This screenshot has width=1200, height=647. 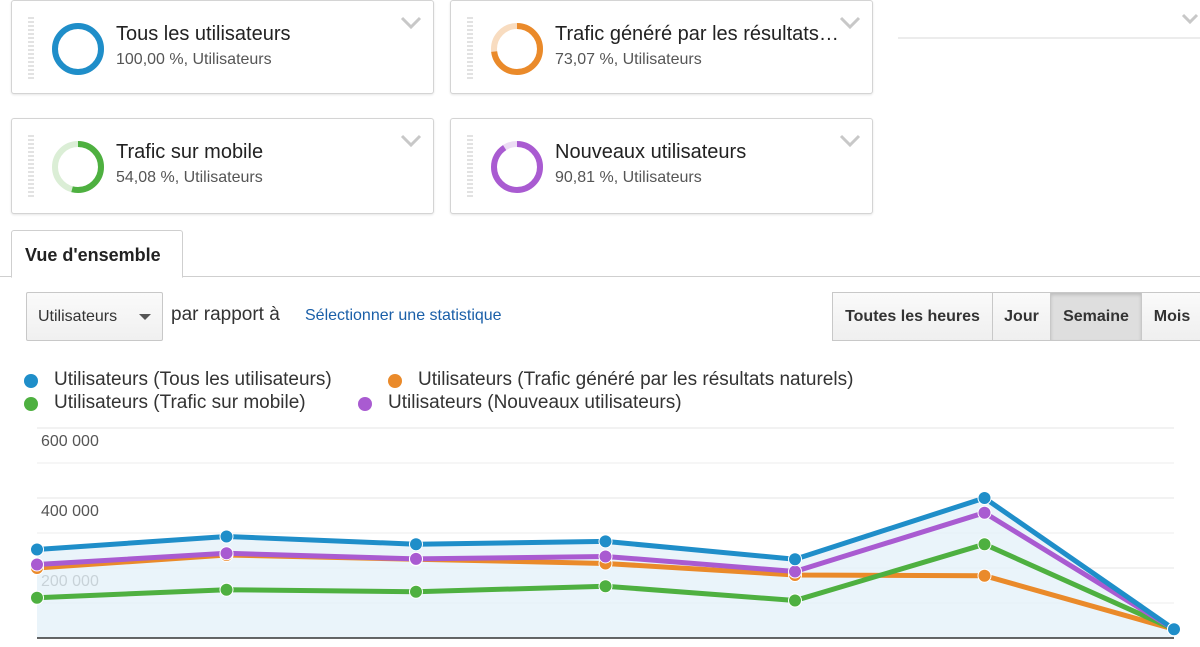 I want to click on compare-label: par rapport à, so click(x=225, y=314).